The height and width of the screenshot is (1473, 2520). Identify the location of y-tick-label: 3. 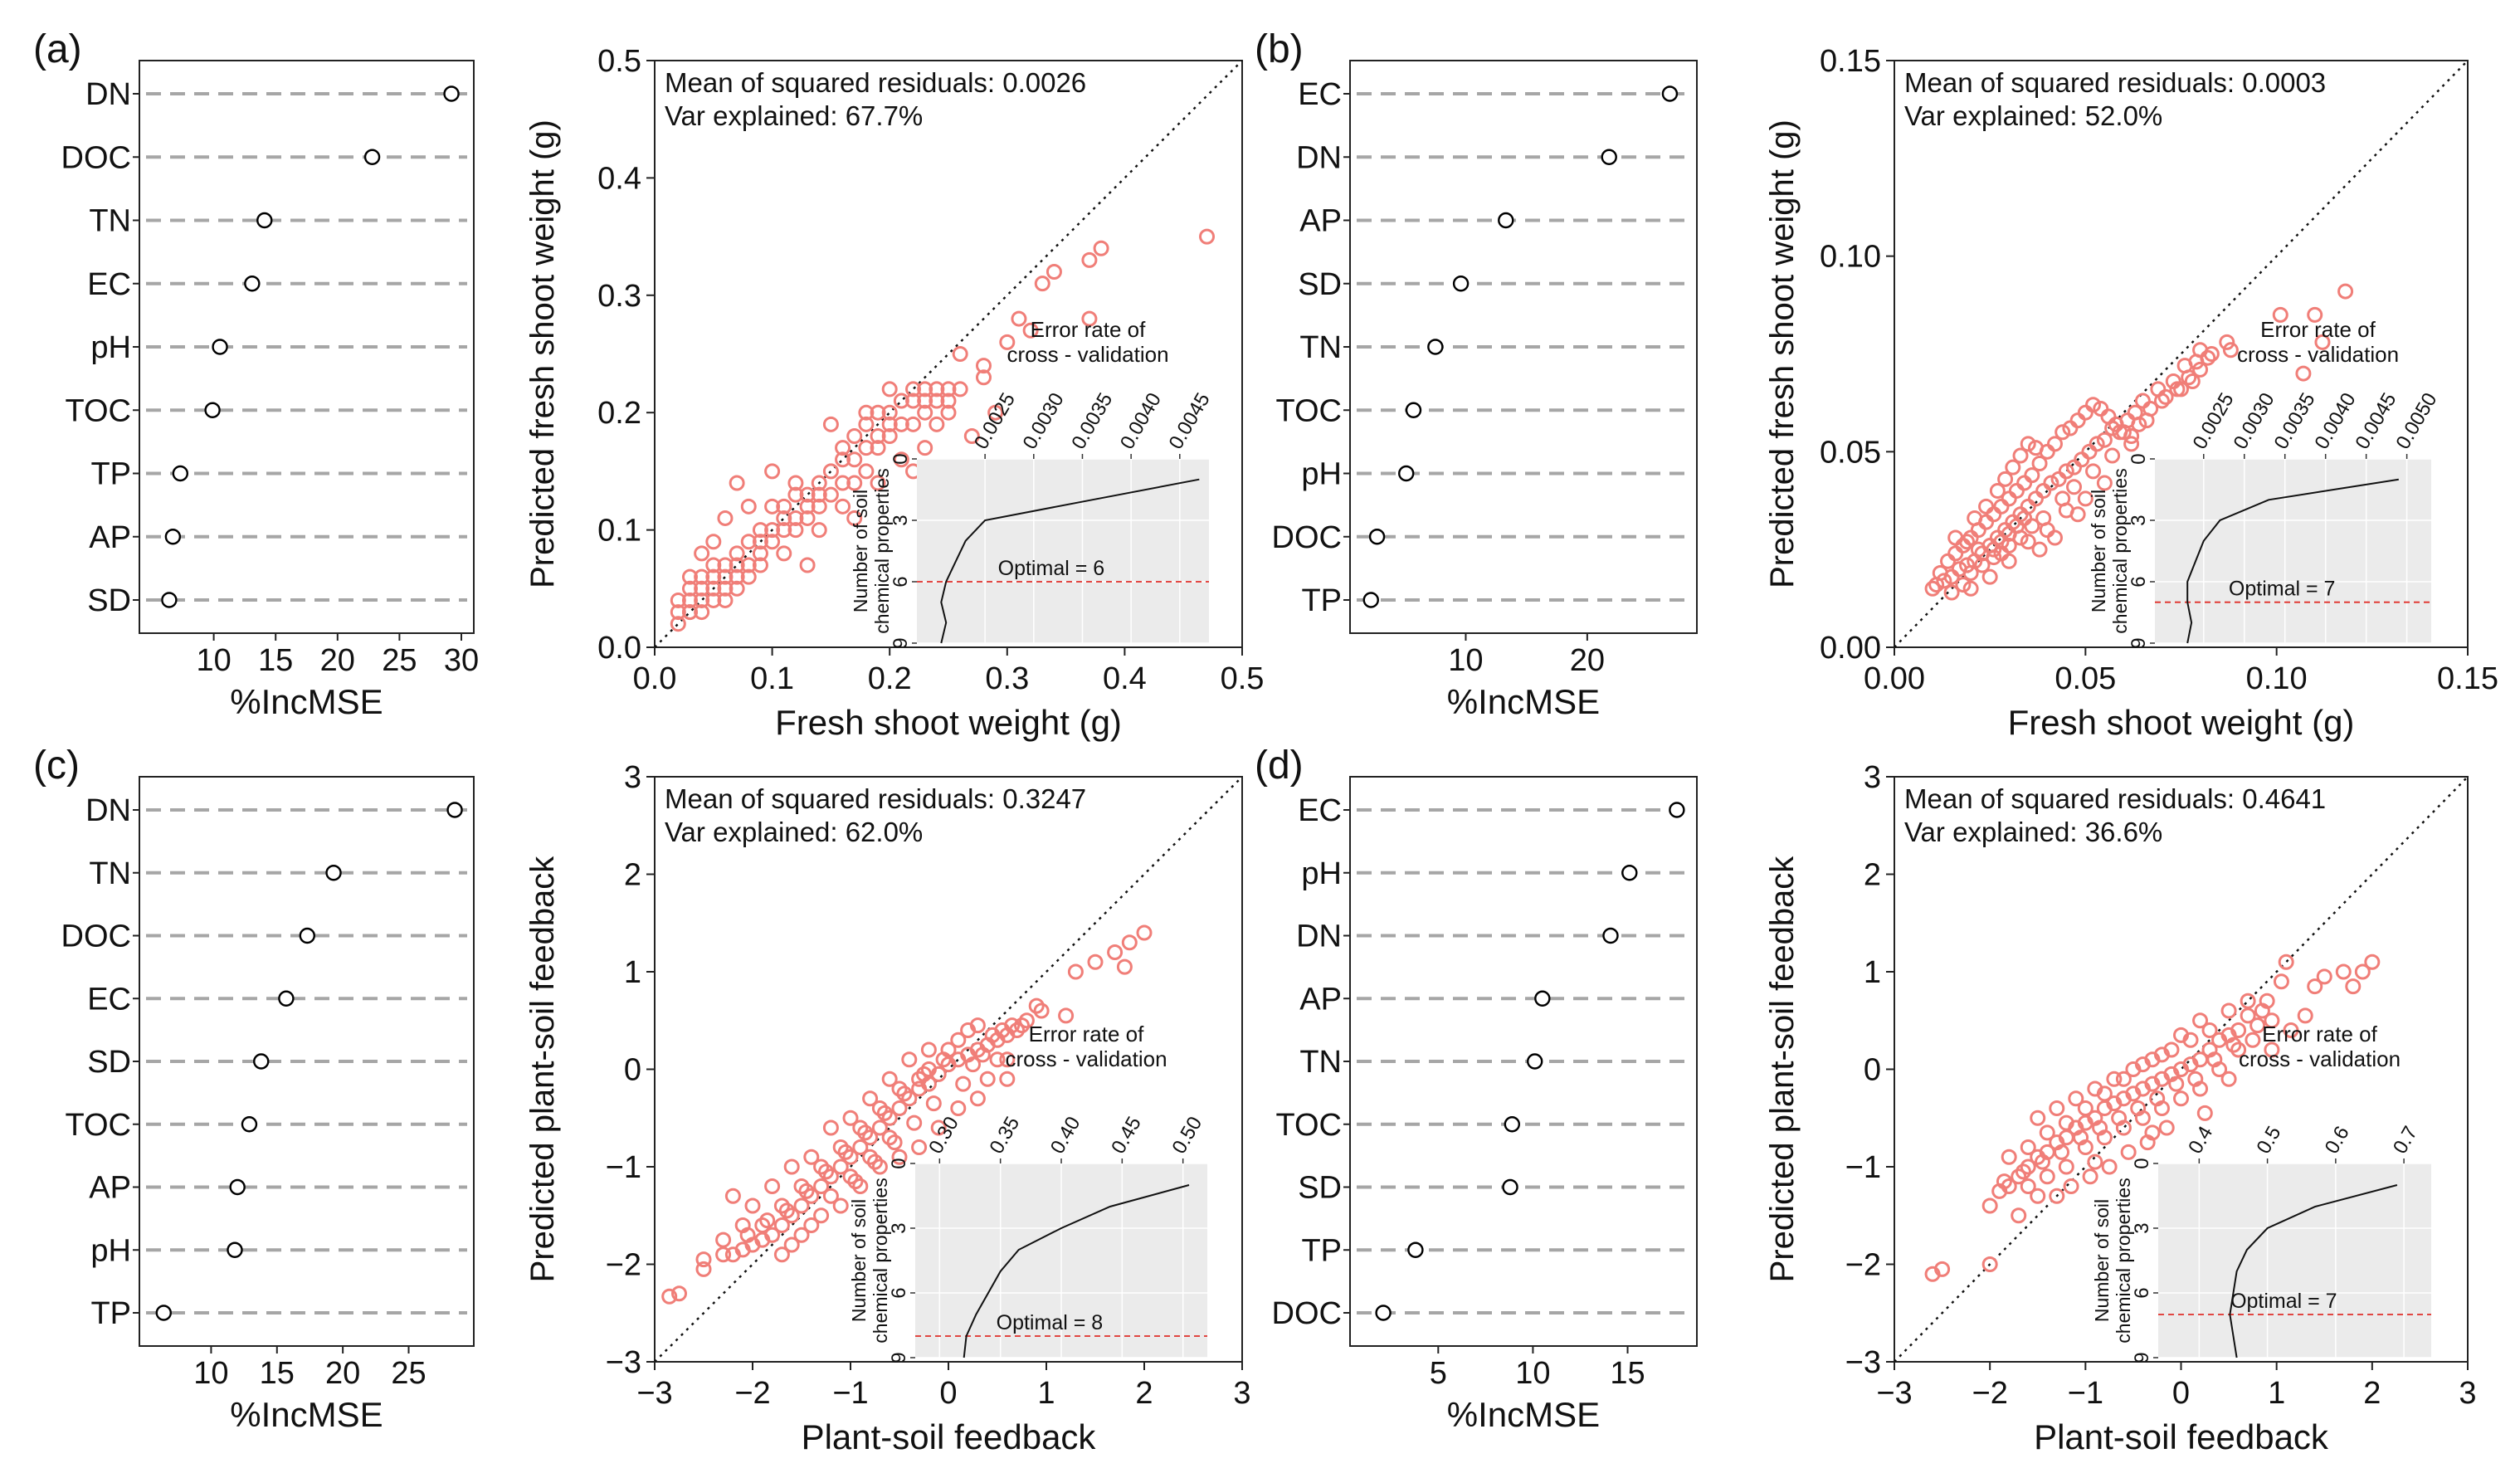
(1872, 778).